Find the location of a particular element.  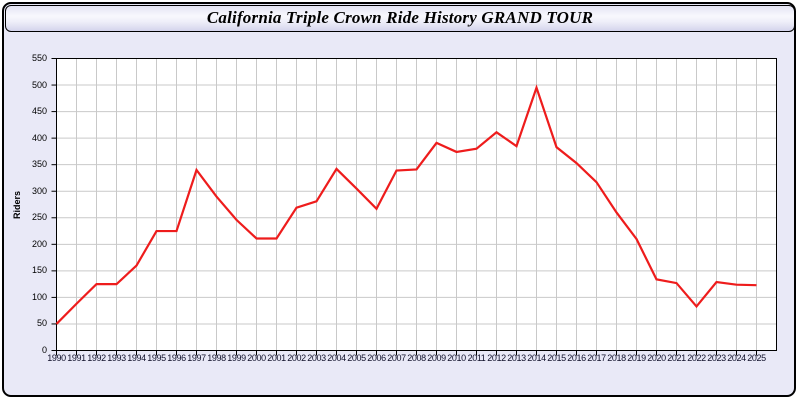

x-tick-label: 2002 is located at coordinates (296, 358).